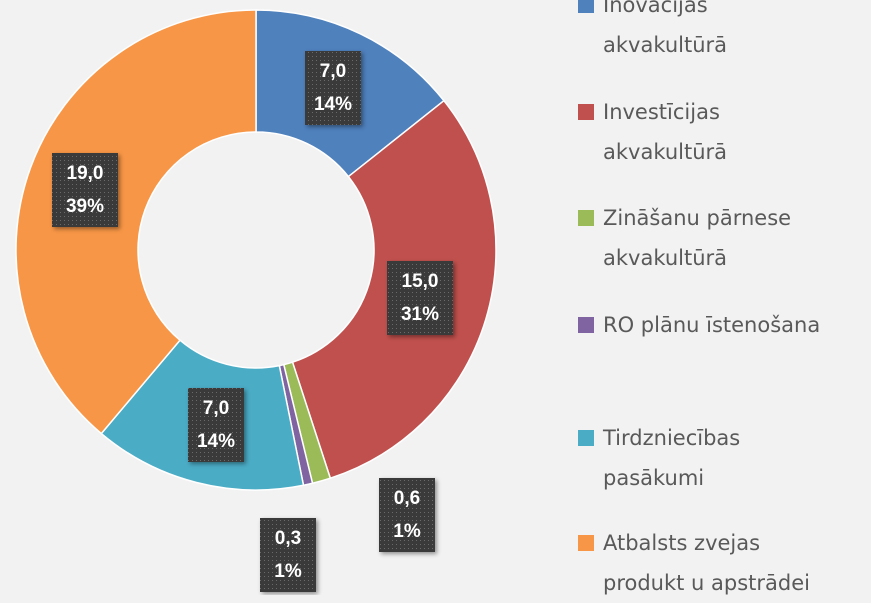 The image size is (871, 603). I want to click on legend-label: Inovācijas akvakultūrā, so click(665, 28).